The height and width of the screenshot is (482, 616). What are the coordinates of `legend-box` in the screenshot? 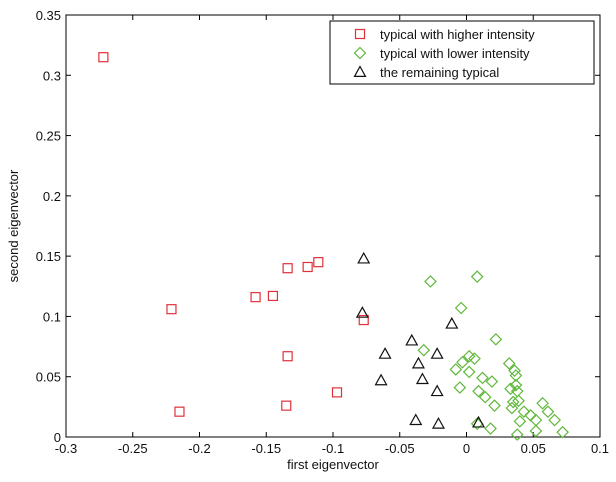 It's located at (462, 52).